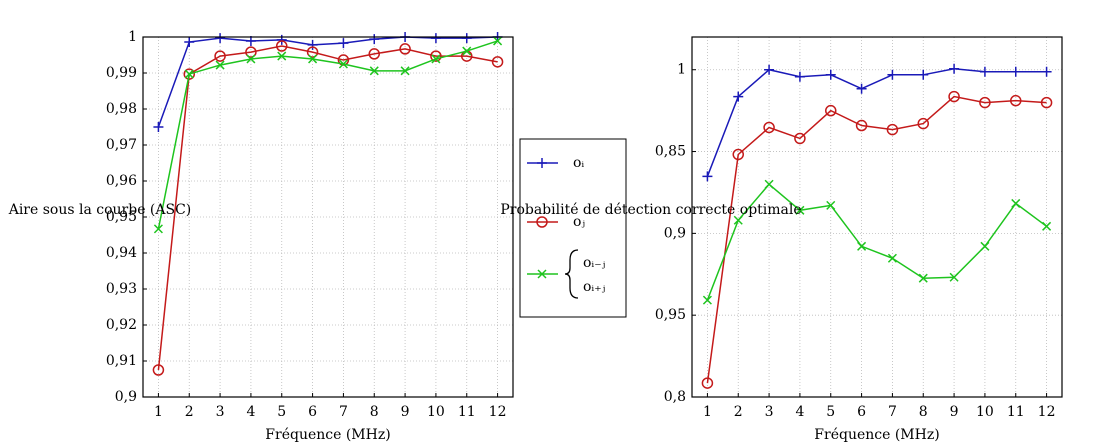 This screenshot has width=1097, height=448. I want to click on y-tick-label: 0,94, so click(121, 253).